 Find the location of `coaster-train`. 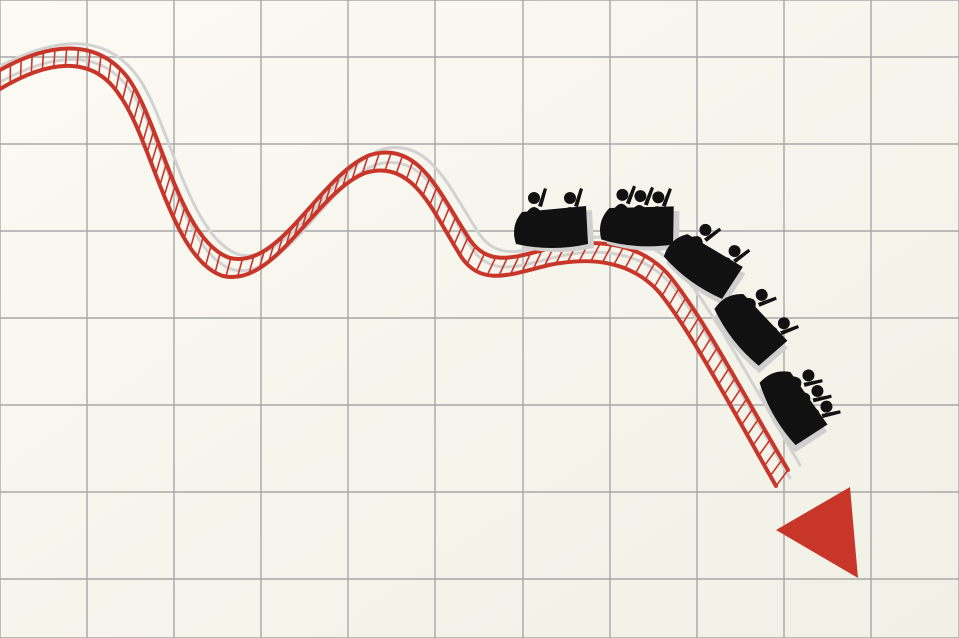

coaster-train is located at coordinates (677, 319).